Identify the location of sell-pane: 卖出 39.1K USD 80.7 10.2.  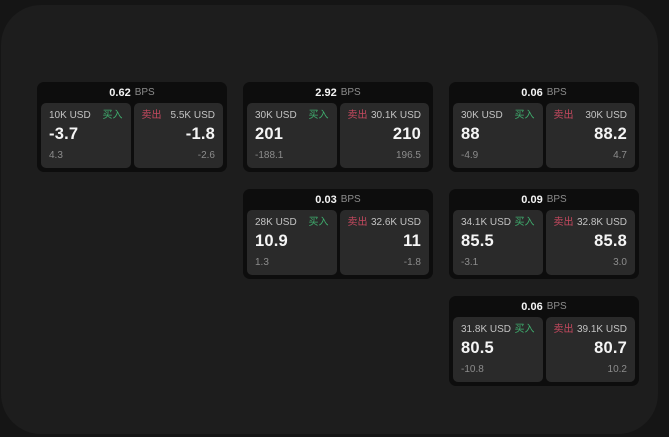
(590, 349).